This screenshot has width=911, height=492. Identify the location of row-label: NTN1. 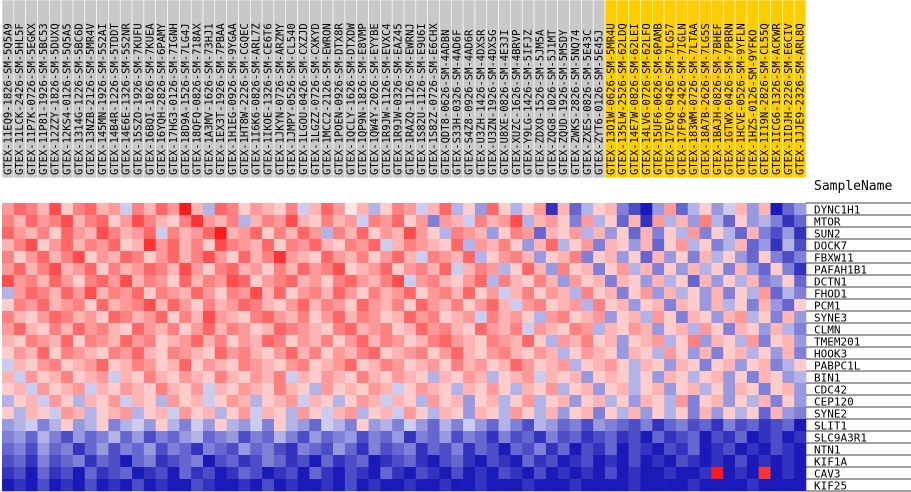
(827, 450).